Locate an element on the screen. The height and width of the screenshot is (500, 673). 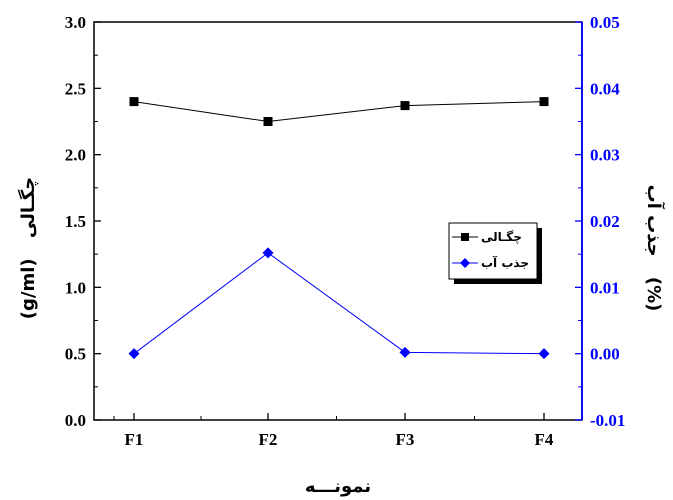
x-tick-label: F3 is located at coordinates (405, 439).